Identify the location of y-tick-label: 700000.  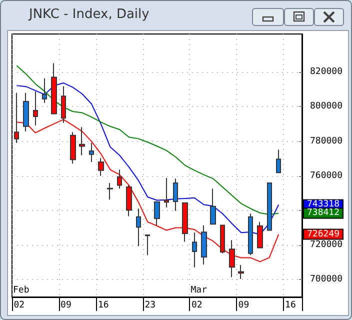
(326, 279).